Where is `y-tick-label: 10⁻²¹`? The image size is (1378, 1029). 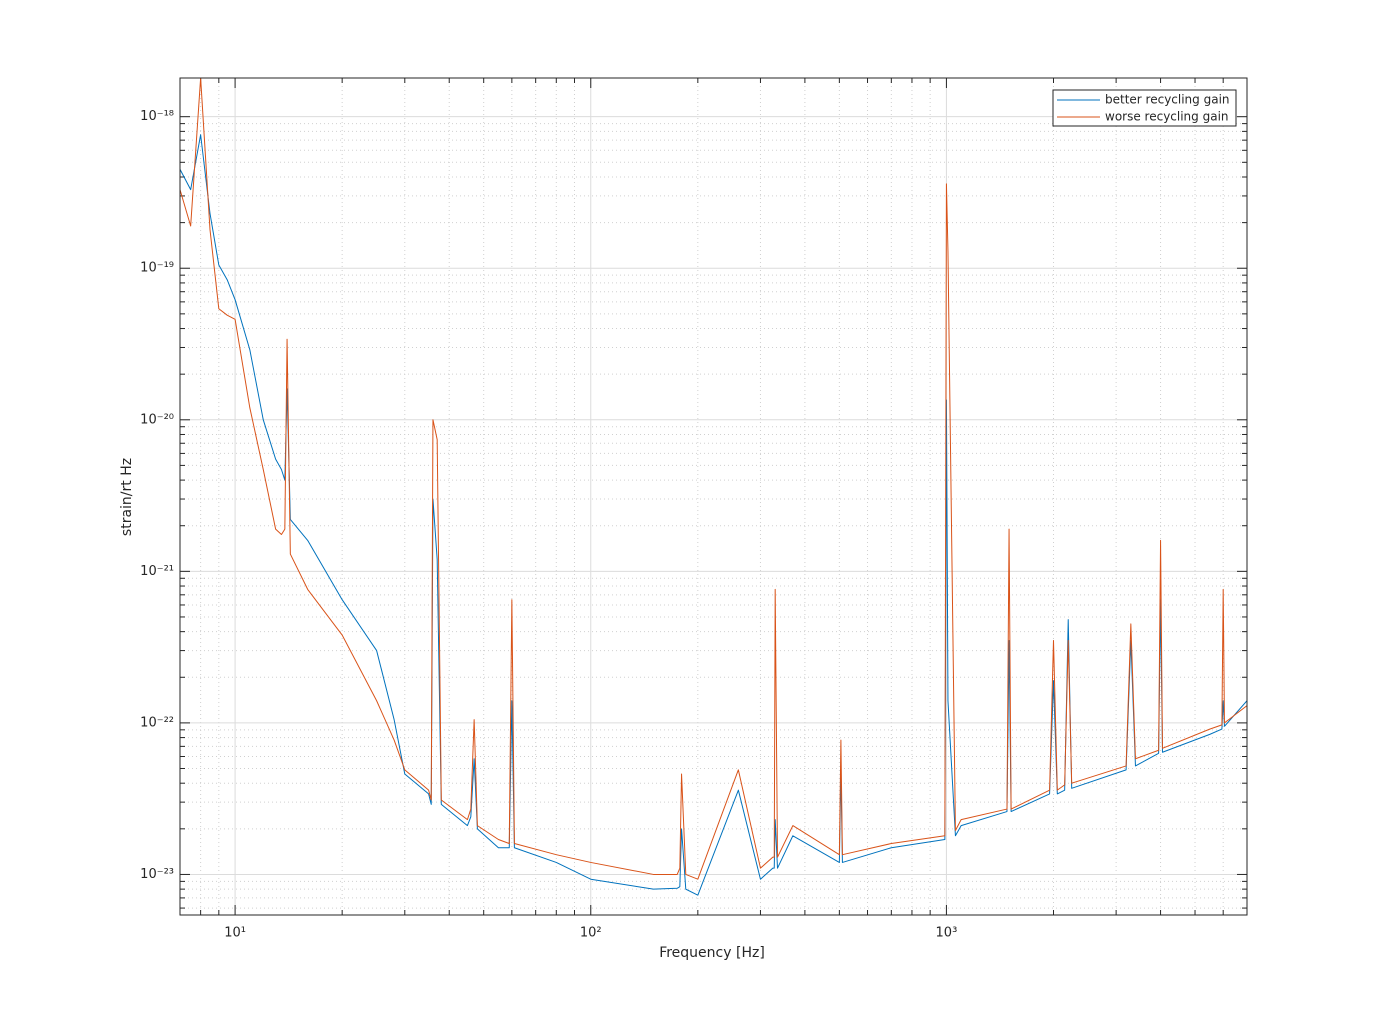 y-tick-label: 10⁻²¹ is located at coordinates (157, 571).